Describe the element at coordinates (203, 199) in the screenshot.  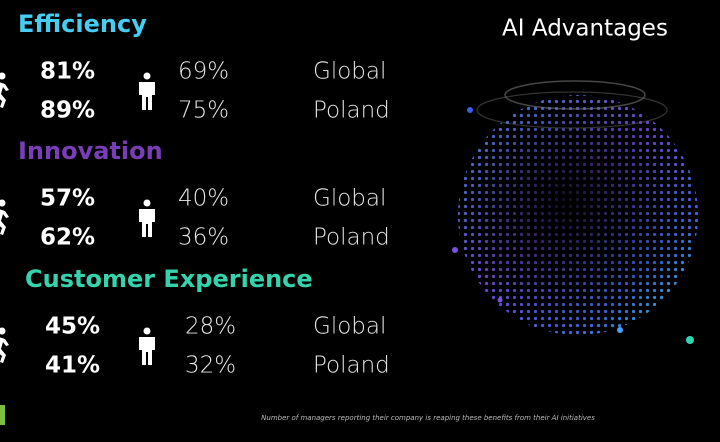
I see `others-value: 40%` at that location.